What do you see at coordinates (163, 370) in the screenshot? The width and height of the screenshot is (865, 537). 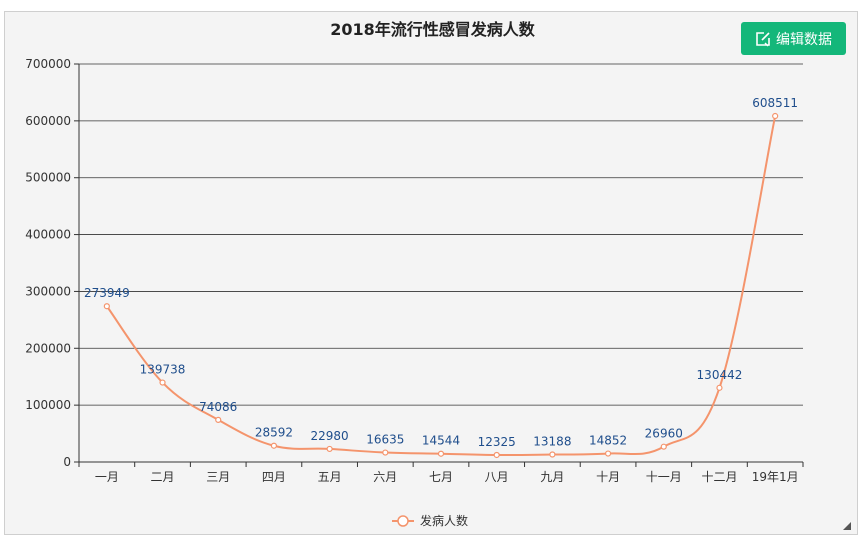 I see `data-label: 139738` at bounding box center [163, 370].